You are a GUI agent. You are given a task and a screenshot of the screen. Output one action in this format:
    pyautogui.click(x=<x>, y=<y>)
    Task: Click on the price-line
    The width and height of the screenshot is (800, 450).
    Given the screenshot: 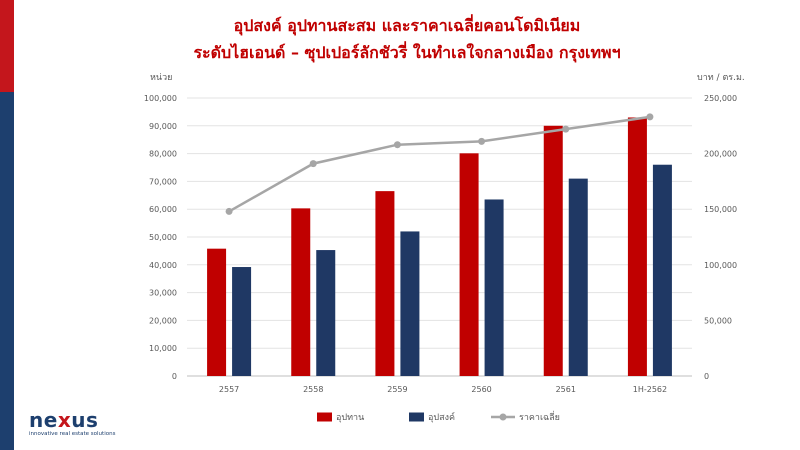 What is the action you would take?
    pyautogui.click(x=439, y=164)
    